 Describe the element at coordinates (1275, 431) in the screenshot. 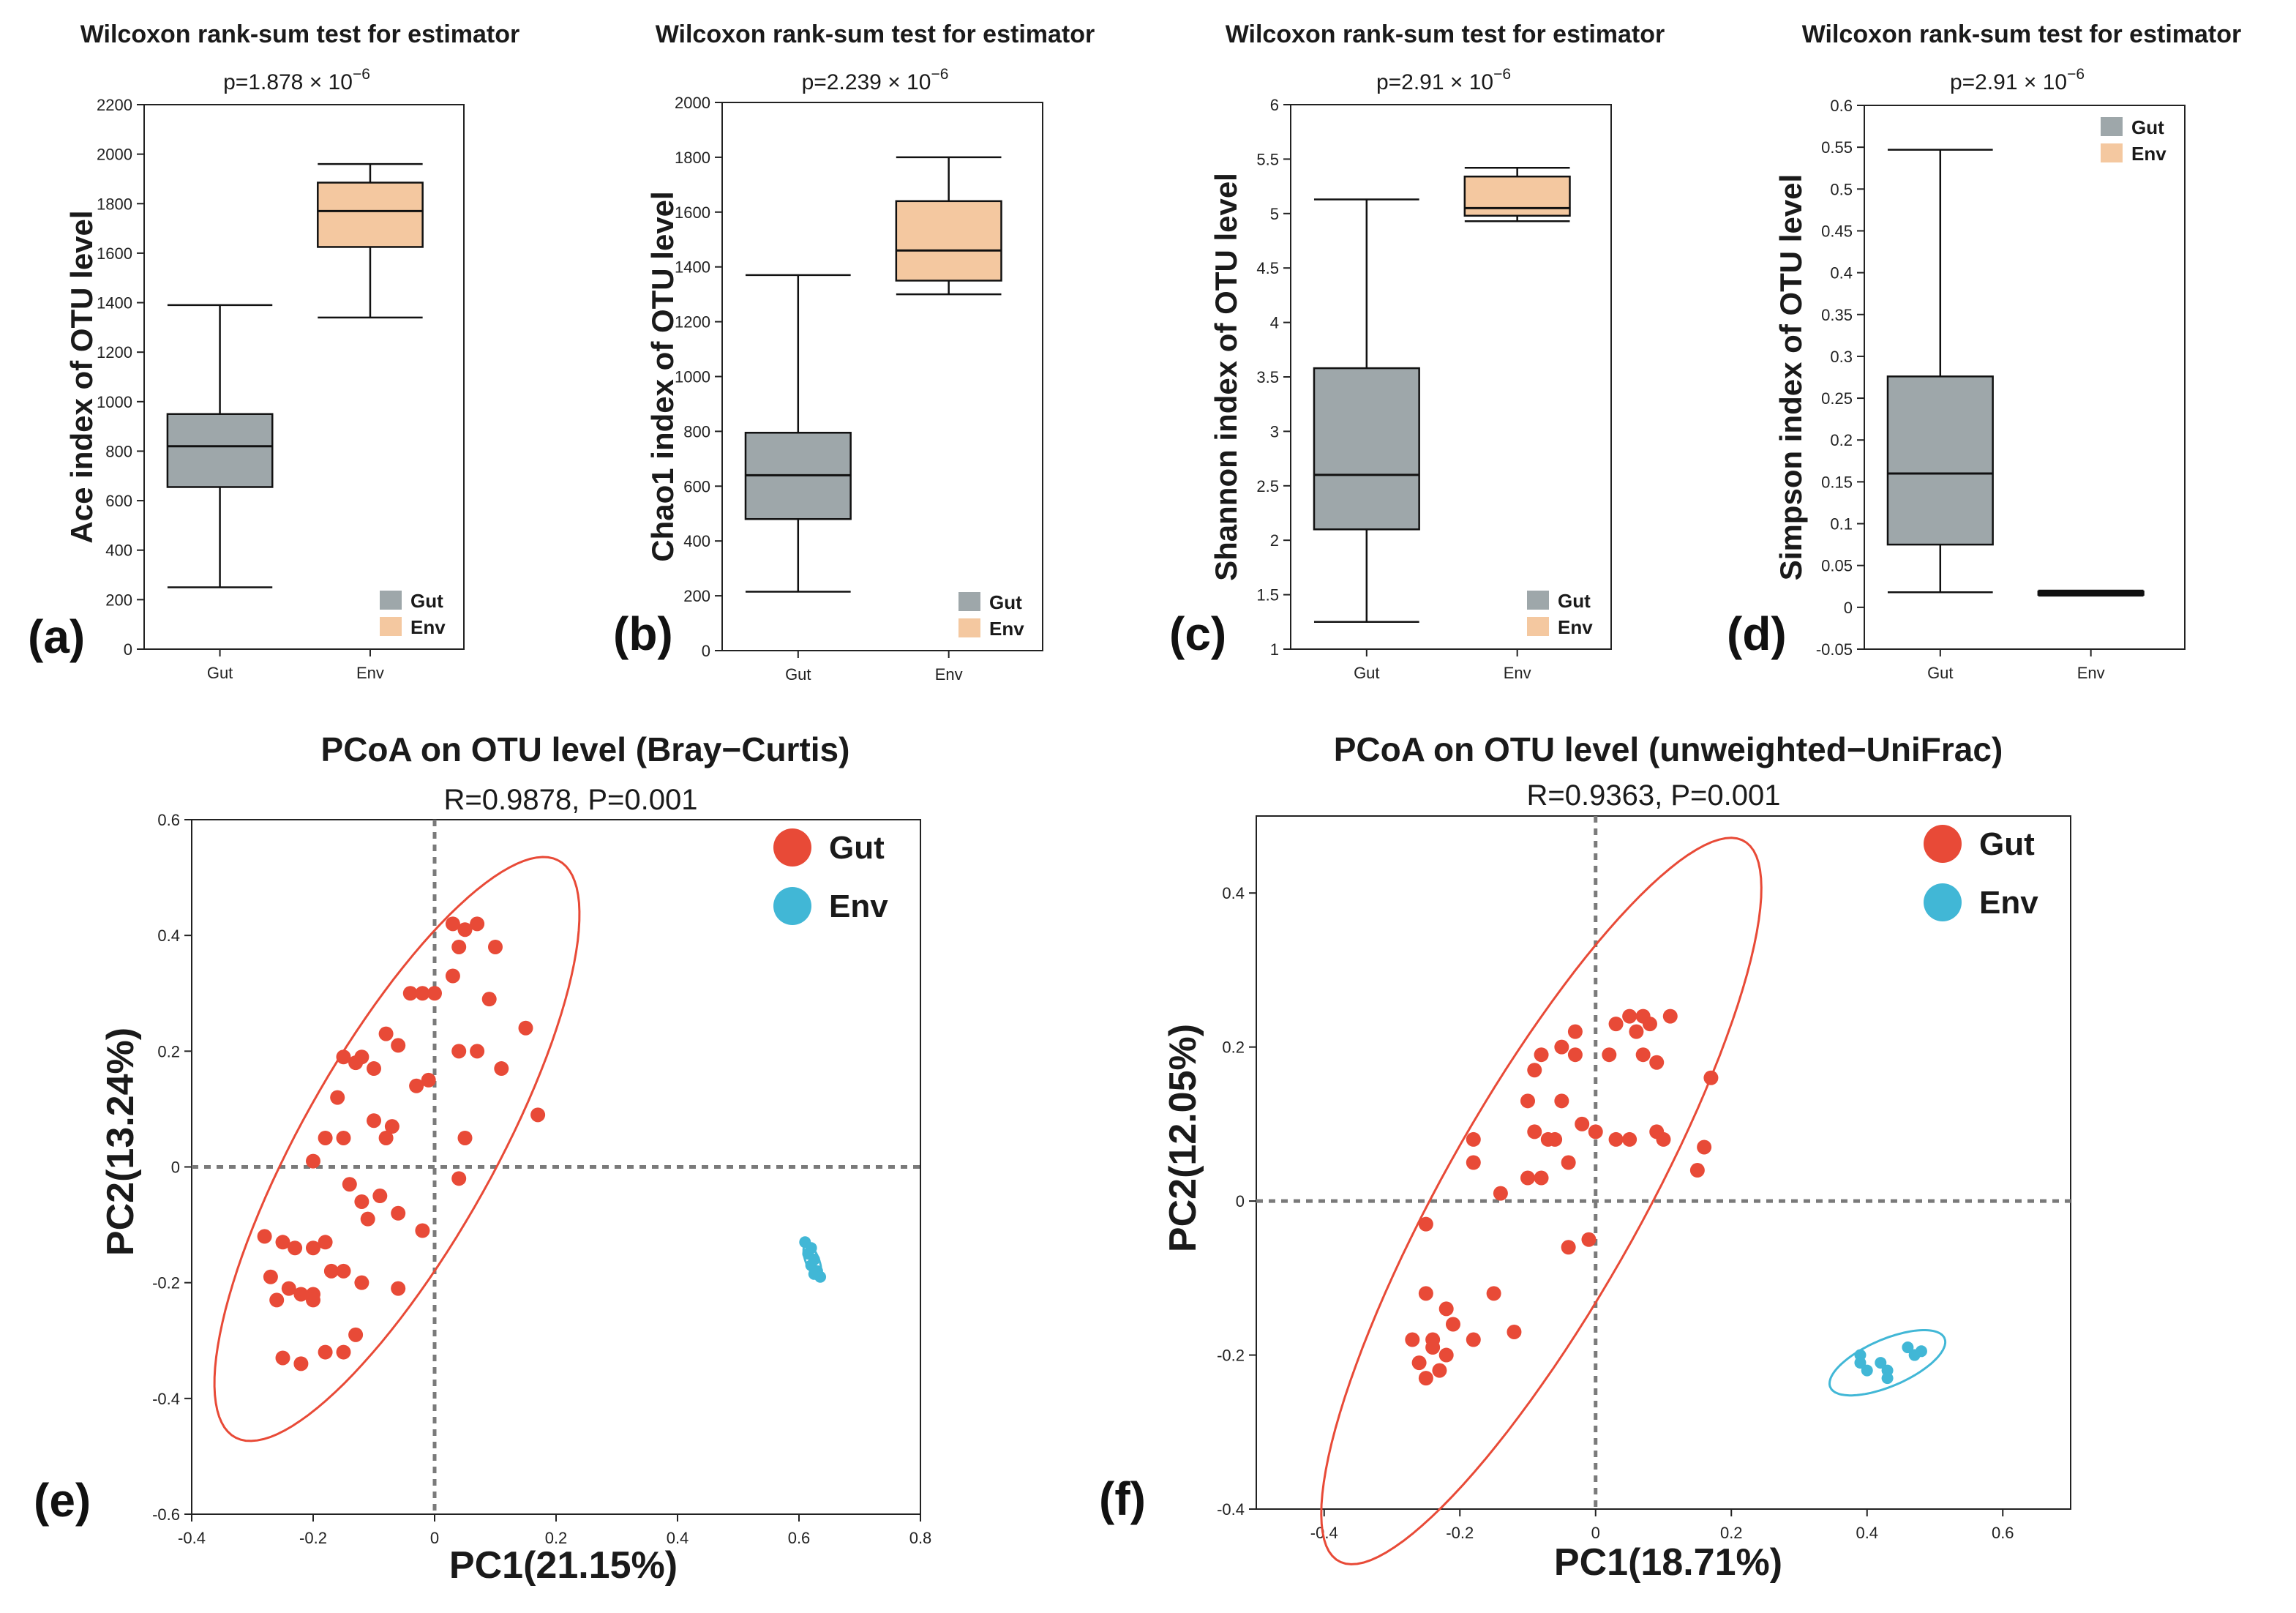

I see `panel-c-ytick-label: 3` at that location.